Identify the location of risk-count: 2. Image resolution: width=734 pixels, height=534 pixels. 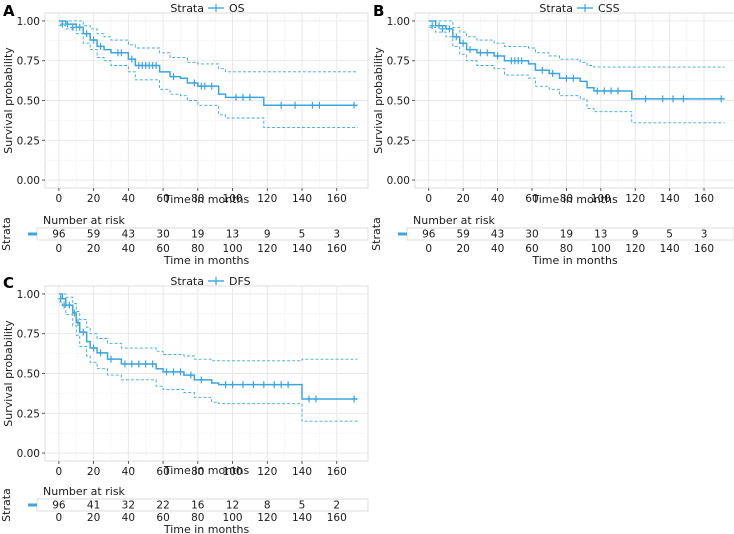
(336, 506).